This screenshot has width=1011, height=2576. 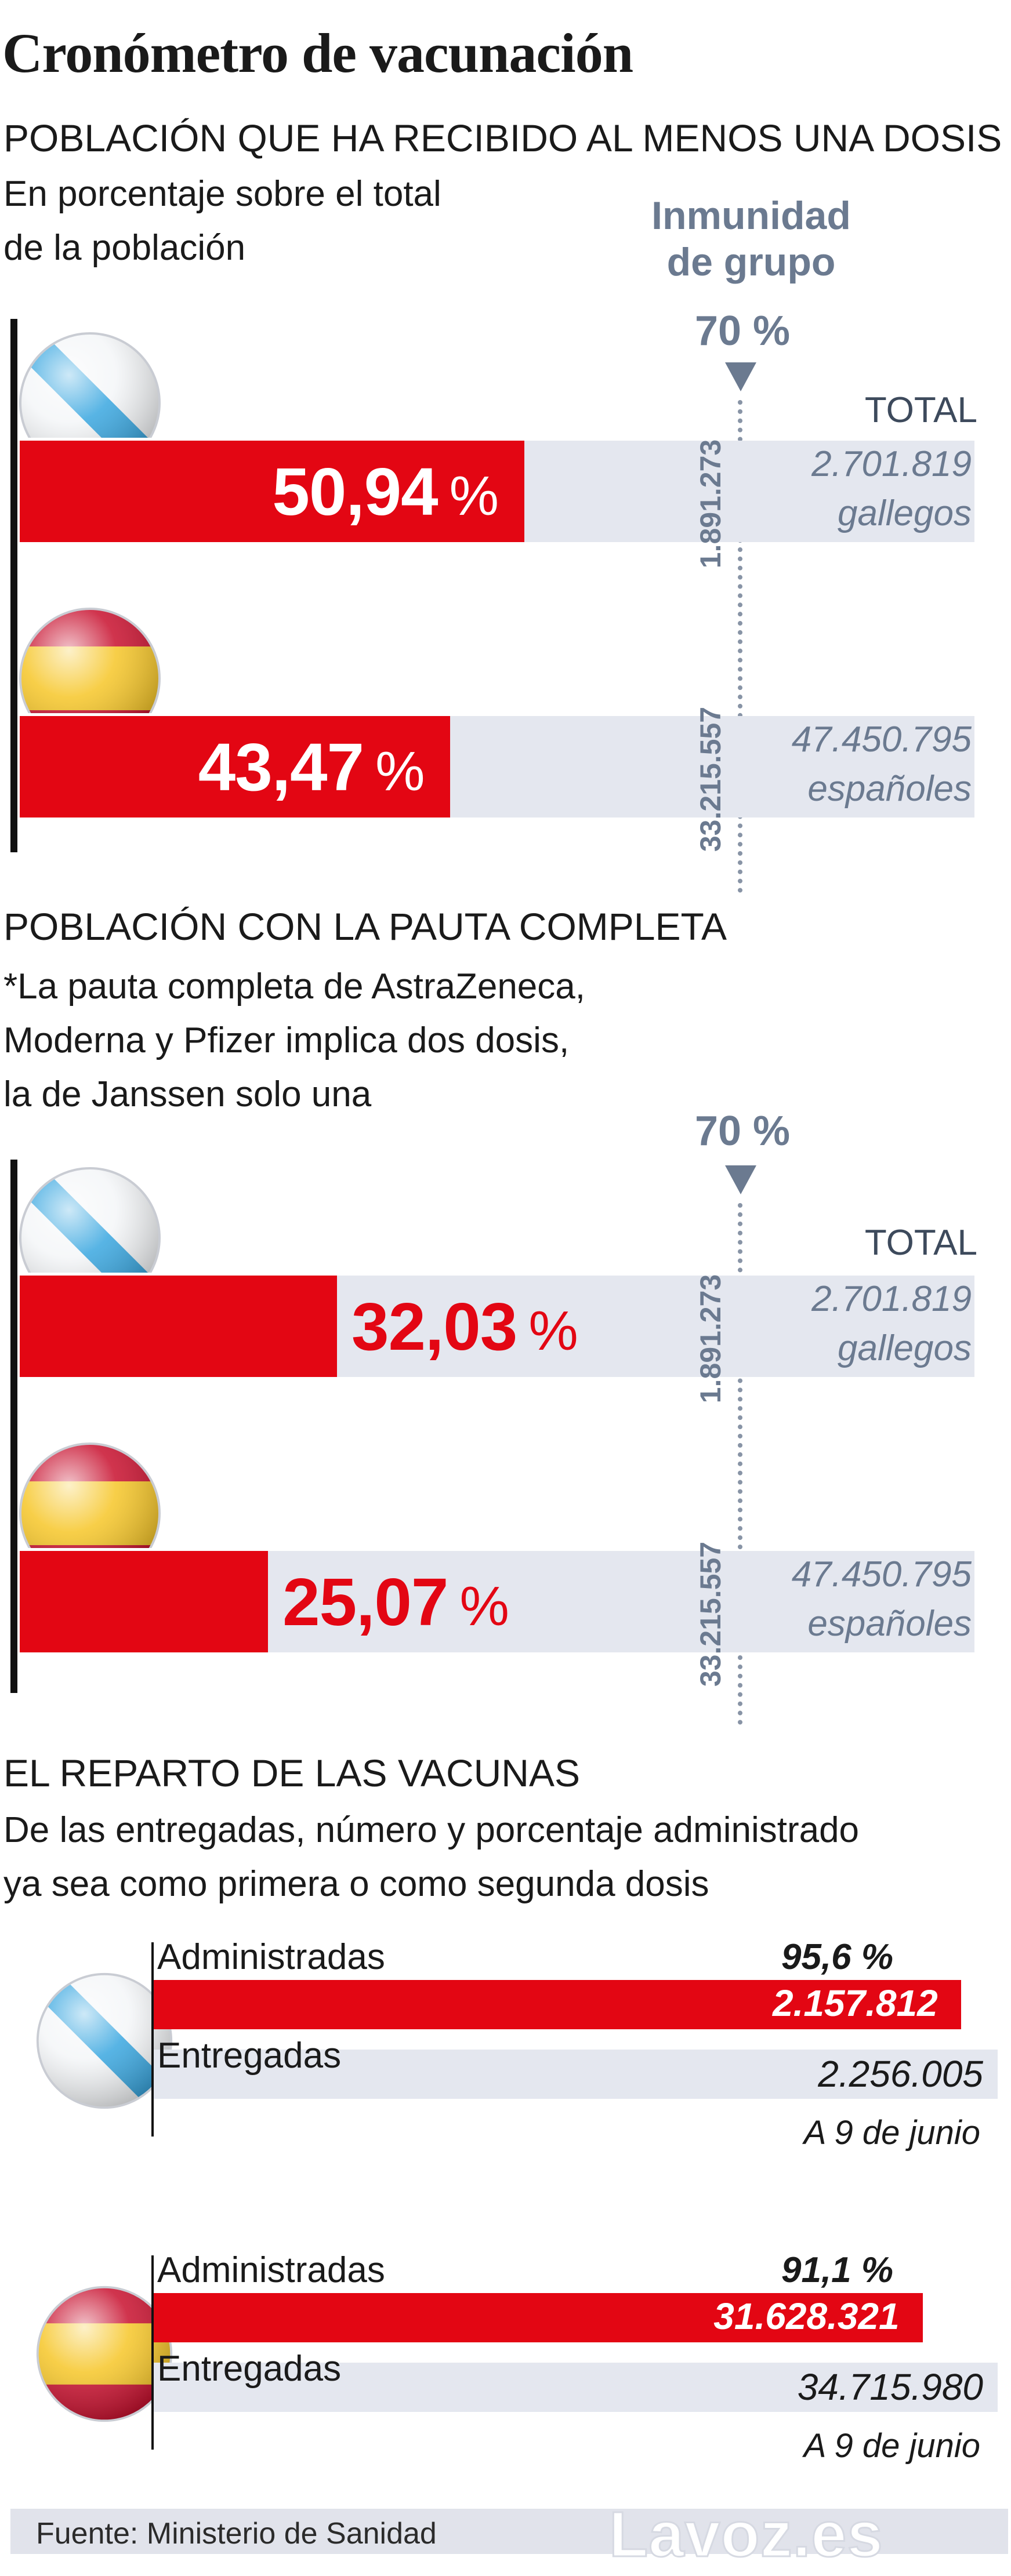 I want to click on bar-value: 32,03, so click(x=434, y=1326).